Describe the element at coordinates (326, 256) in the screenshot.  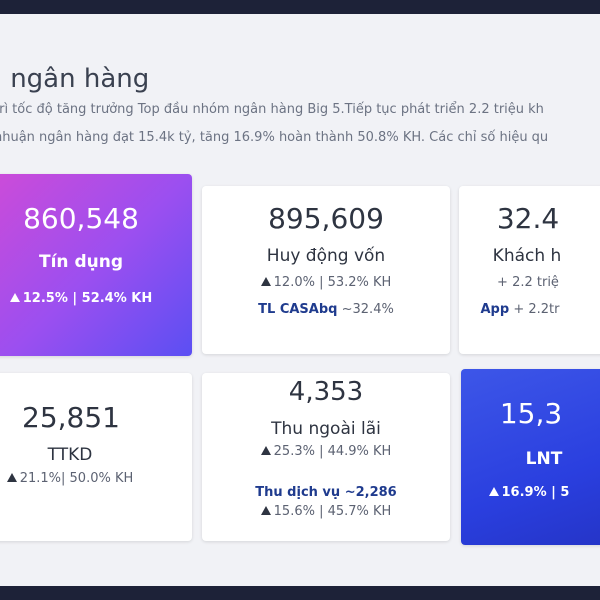
I see `card-label: Huy động vốn` at that location.